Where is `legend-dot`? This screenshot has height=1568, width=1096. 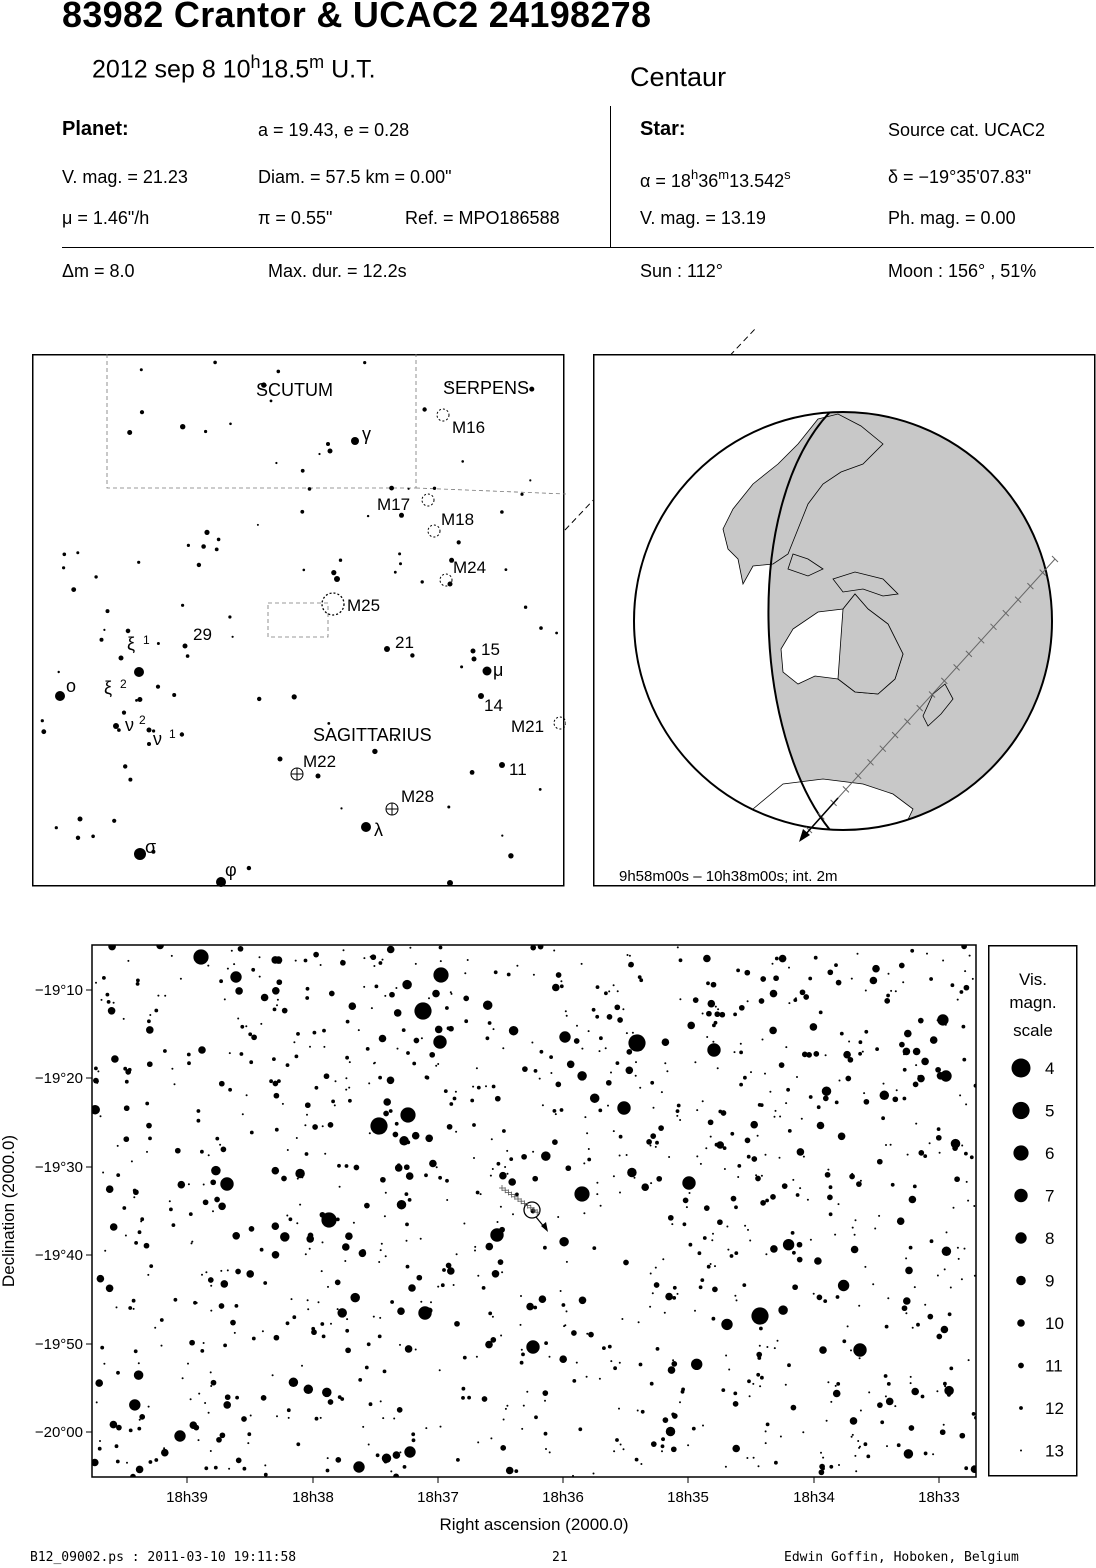
legend-dot is located at coordinates (1021, 1408).